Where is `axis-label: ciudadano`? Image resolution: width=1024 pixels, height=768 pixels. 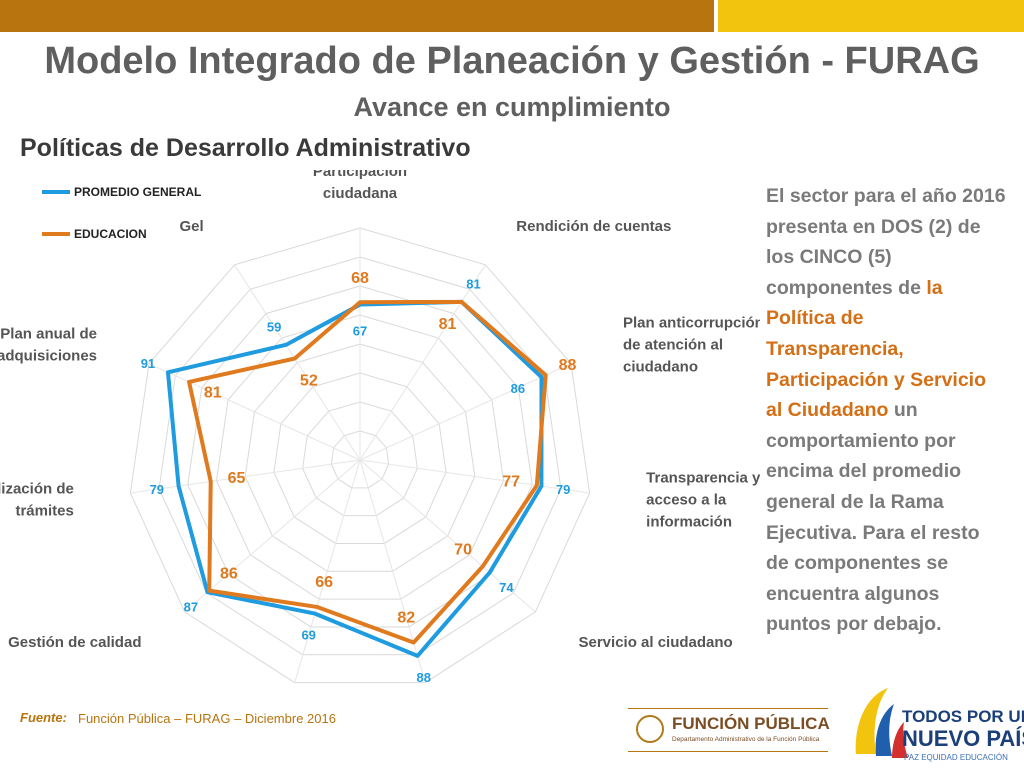 axis-label: ciudadano is located at coordinates (660, 367).